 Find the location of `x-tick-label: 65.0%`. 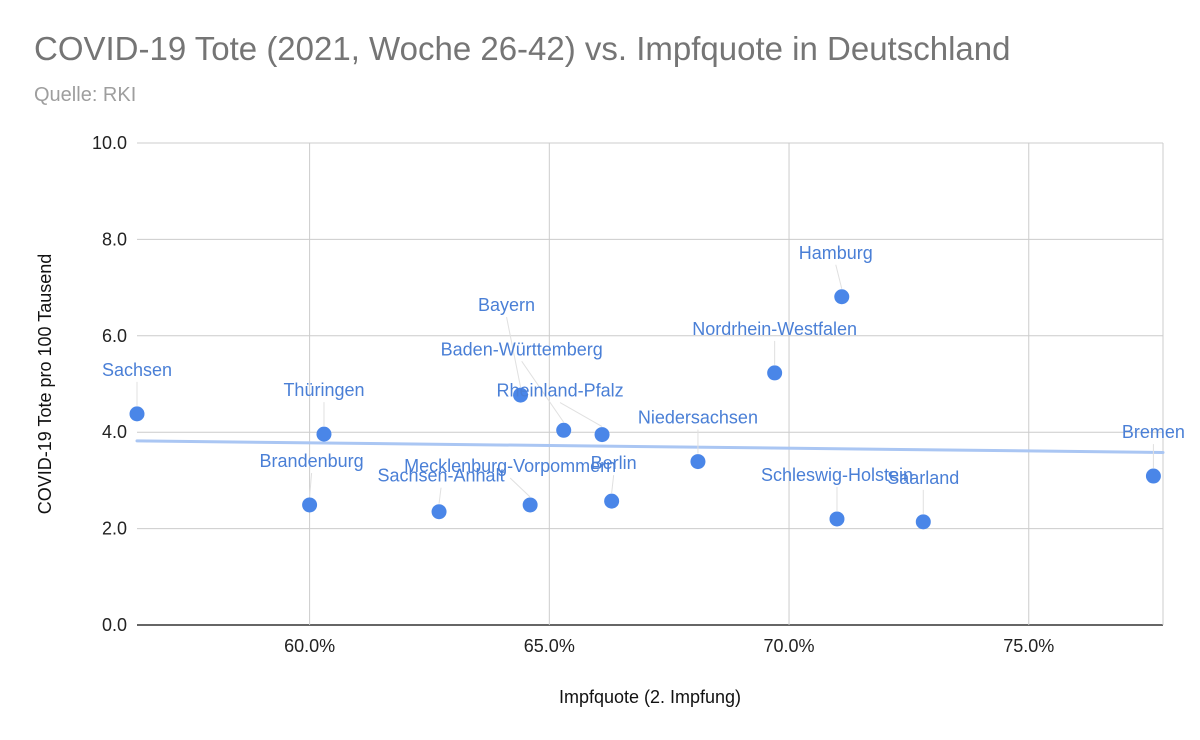

x-tick-label: 65.0% is located at coordinates (549, 646).